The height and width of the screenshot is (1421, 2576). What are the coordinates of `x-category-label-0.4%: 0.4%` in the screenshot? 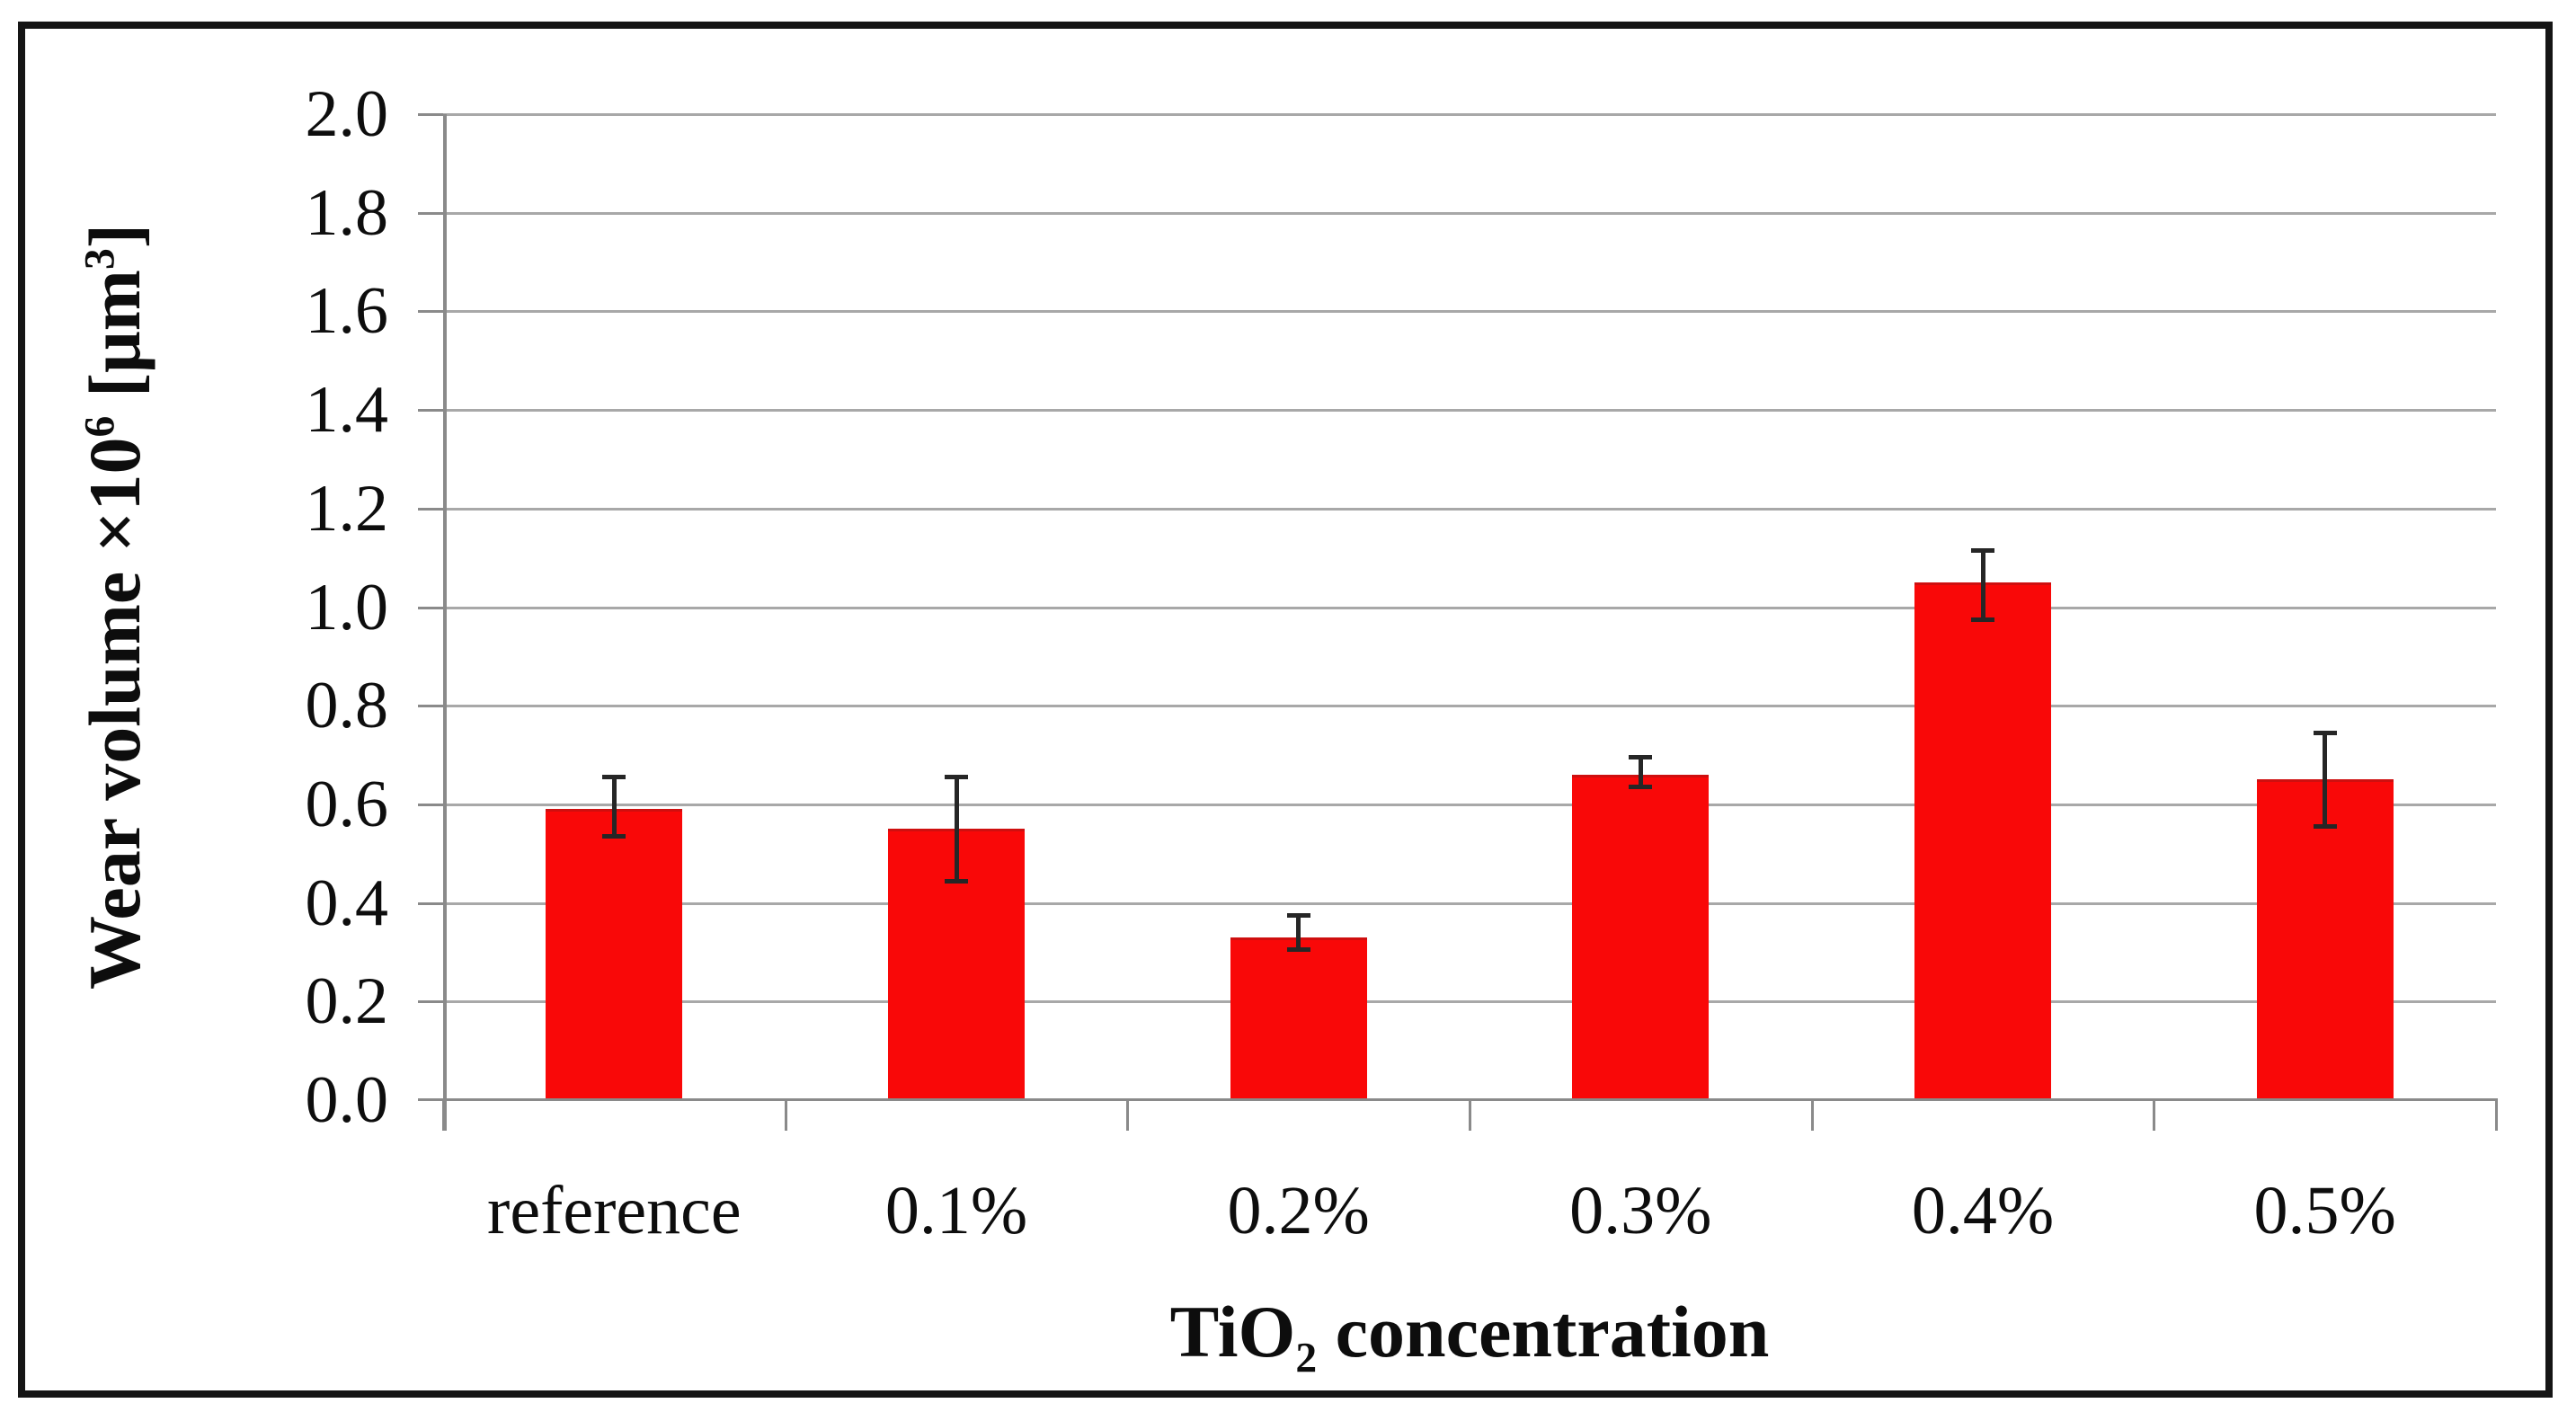 It's located at (1983, 1210).